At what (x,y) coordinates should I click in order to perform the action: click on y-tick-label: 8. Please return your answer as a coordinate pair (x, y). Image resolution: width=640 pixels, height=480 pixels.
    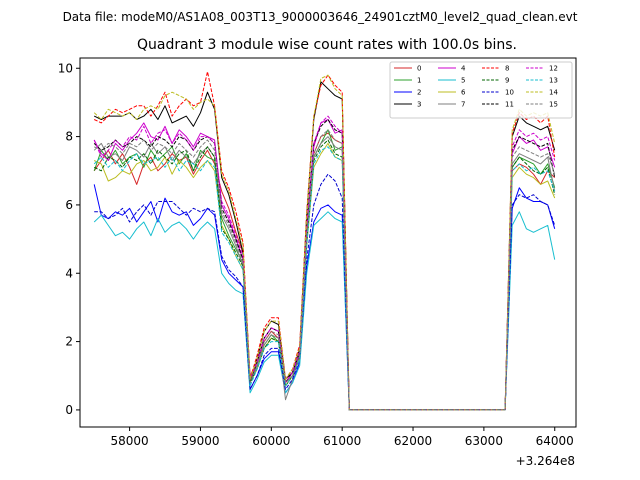
    Looking at the image, I should click on (69, 137).